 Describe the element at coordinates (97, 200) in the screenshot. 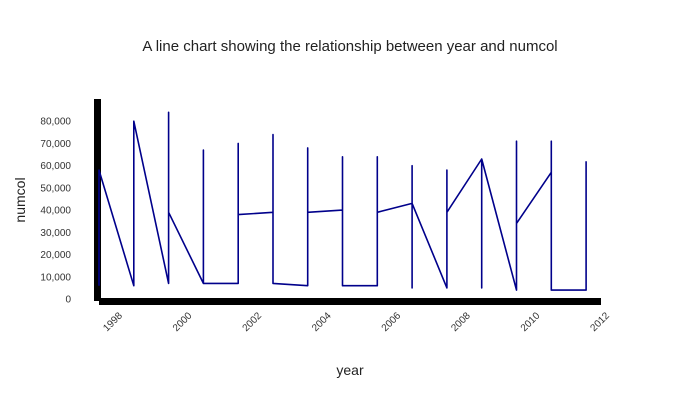

I see `y-axis-line` at that location.